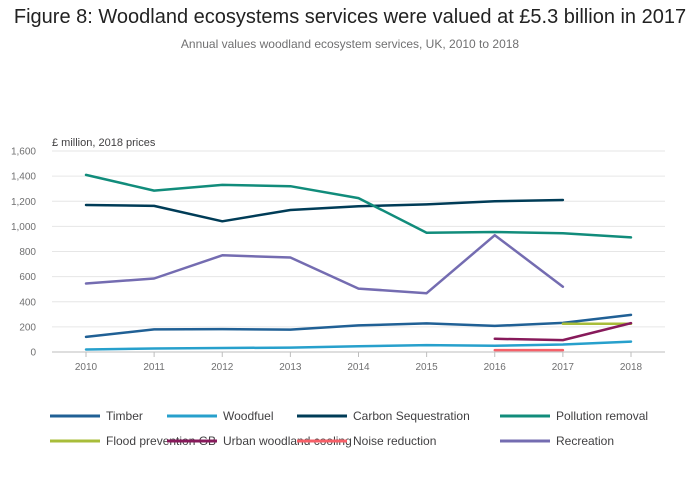  I want to click on y-tick-label: 600, so click(27, 277).